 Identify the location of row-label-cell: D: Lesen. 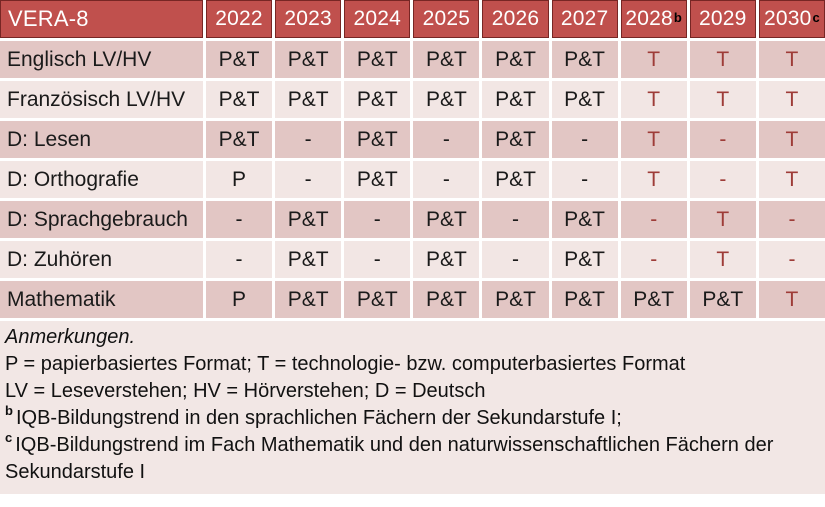
(101, 139).